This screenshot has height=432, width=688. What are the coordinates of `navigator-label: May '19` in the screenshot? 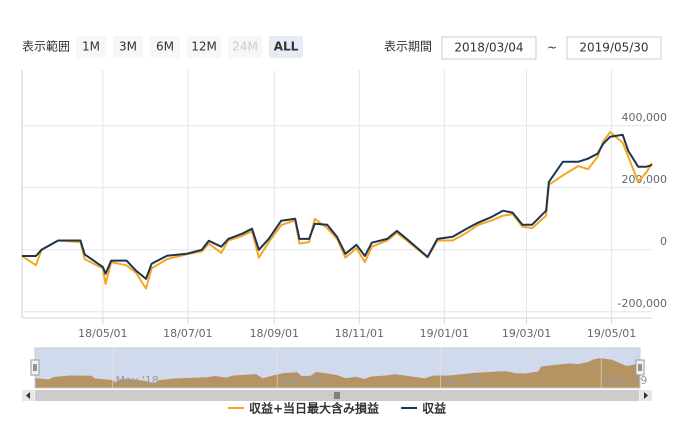 It's located at (625, 380).